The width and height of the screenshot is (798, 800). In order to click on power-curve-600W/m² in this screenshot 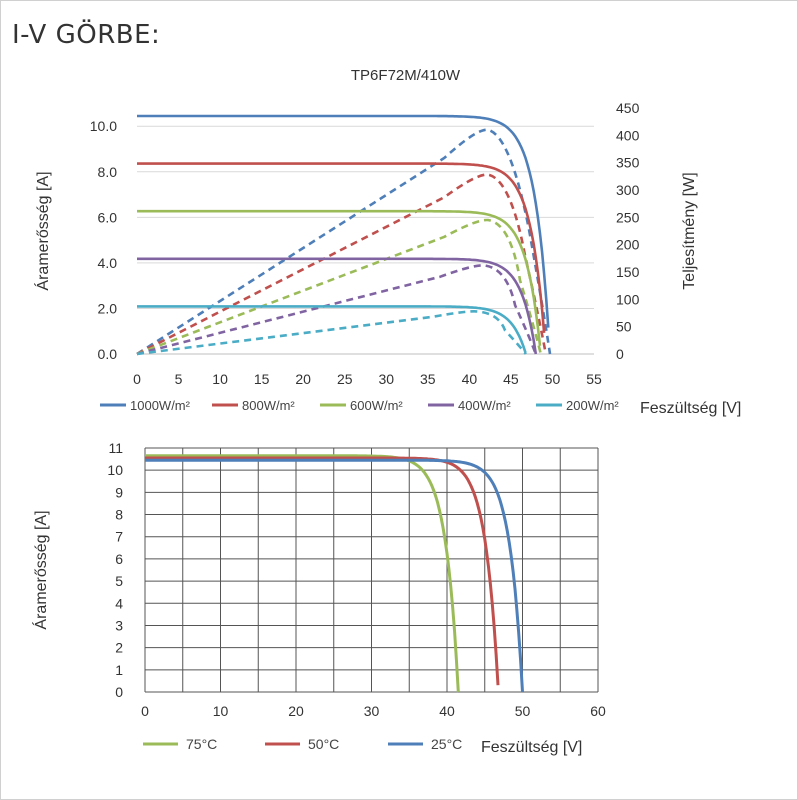, I will do `click(339, 287)`.